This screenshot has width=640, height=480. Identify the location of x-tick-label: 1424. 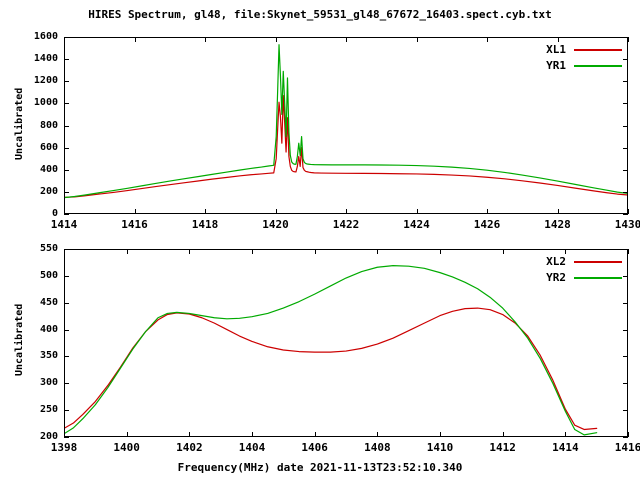
(416, 224).